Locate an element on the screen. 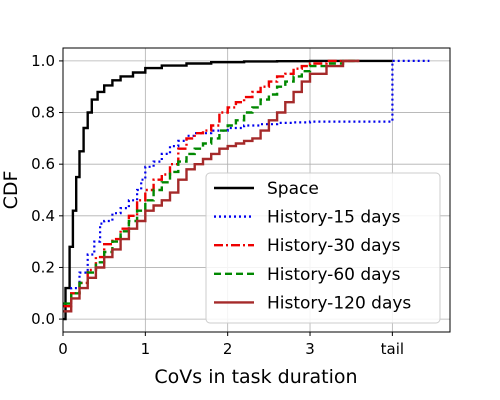 This screenshot has width=500, height=400. y-tick-label: 1.0 is located at coordinates (43, 61).